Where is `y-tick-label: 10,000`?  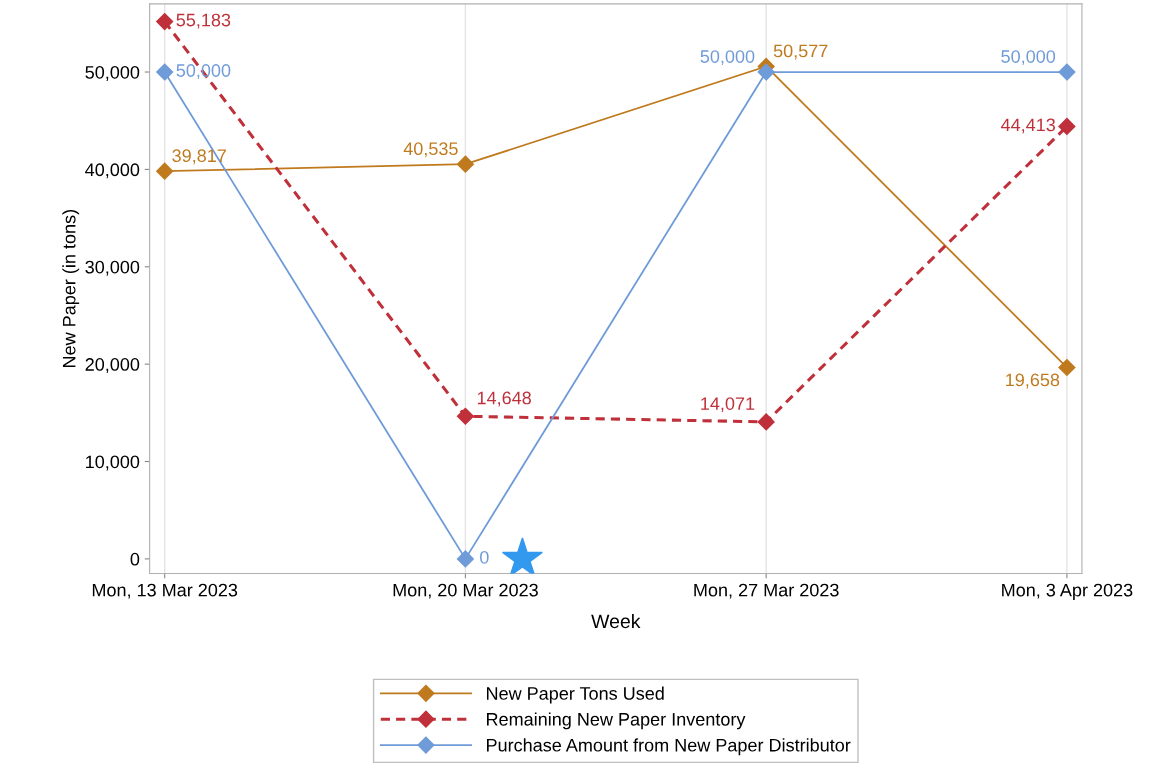 y-tick-label: 10,000 is located at coordinates (113, 463).